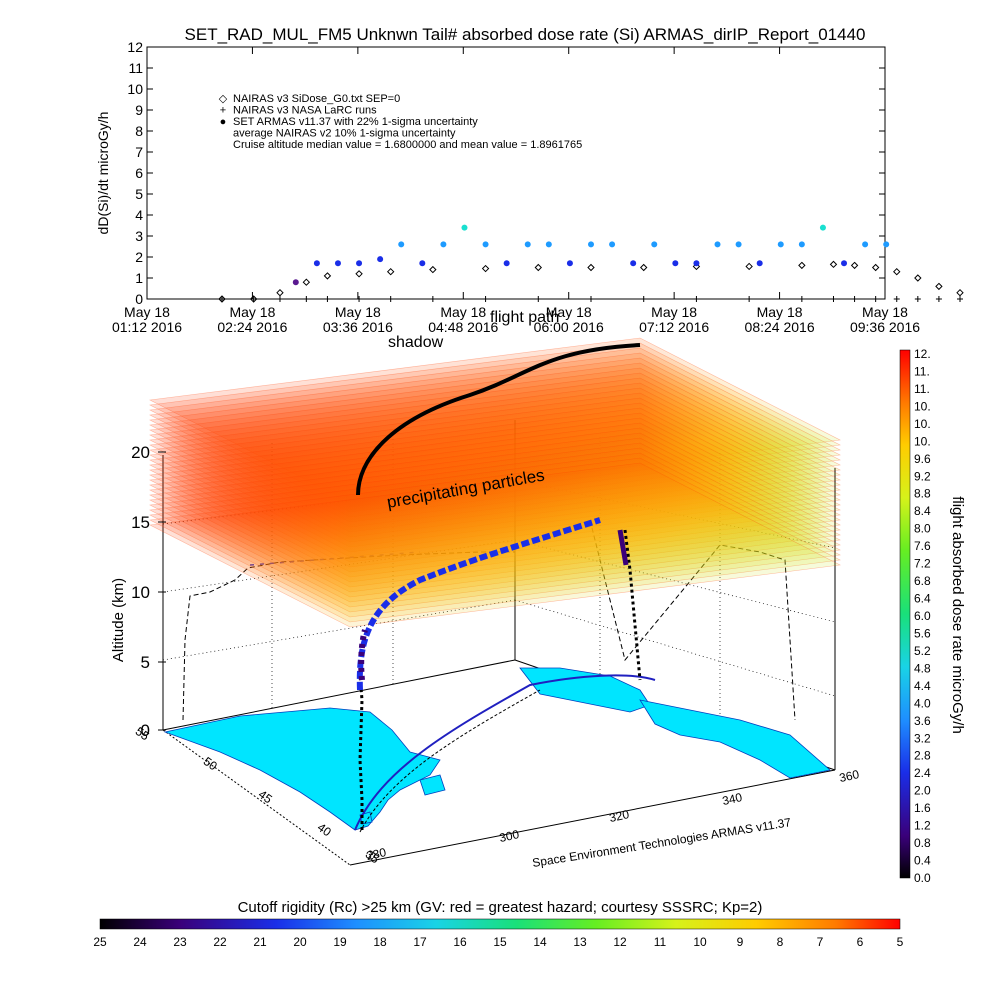 This screenshot has height=1000, width=1000. I want to click on top-x-tick-label-time: 02:24 2016, so click(252, 327).